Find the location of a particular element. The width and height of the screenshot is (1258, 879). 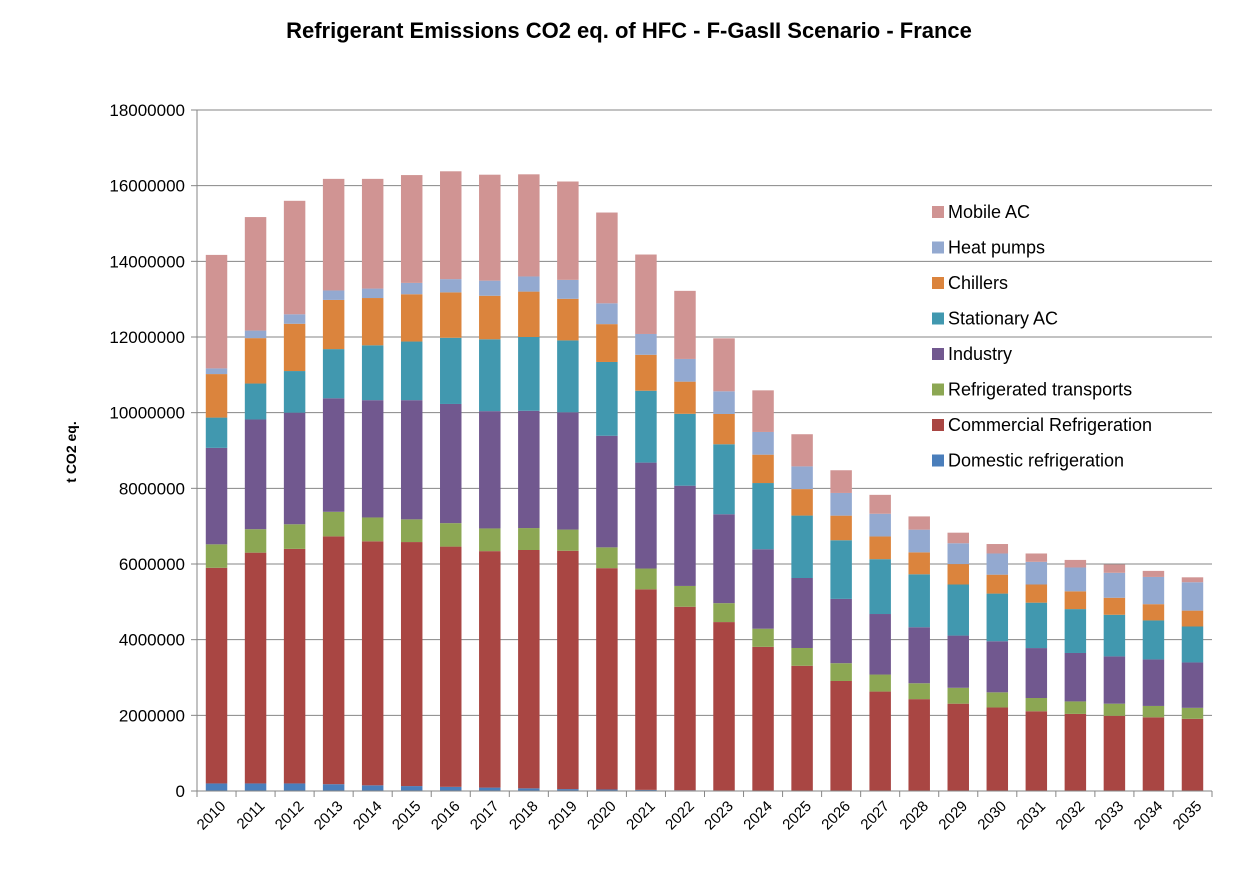

y-tick-label: 0 is located at coordinates (180, 791).